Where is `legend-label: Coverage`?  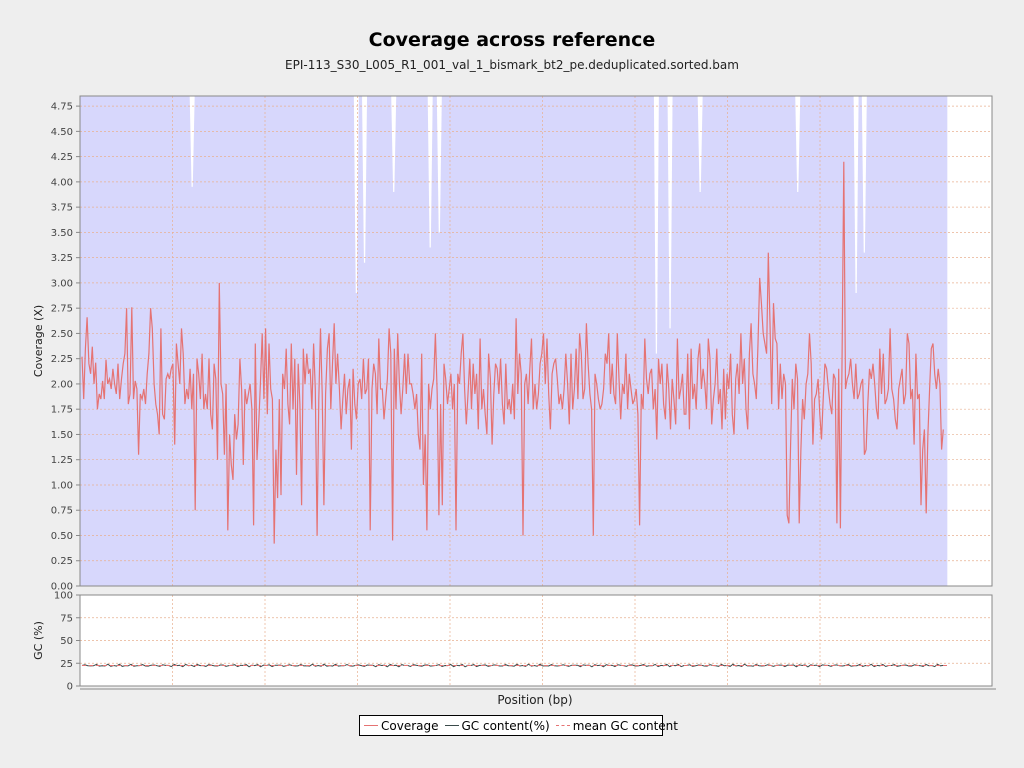
legend-label: Coverage is located at coordinates (410, 725).